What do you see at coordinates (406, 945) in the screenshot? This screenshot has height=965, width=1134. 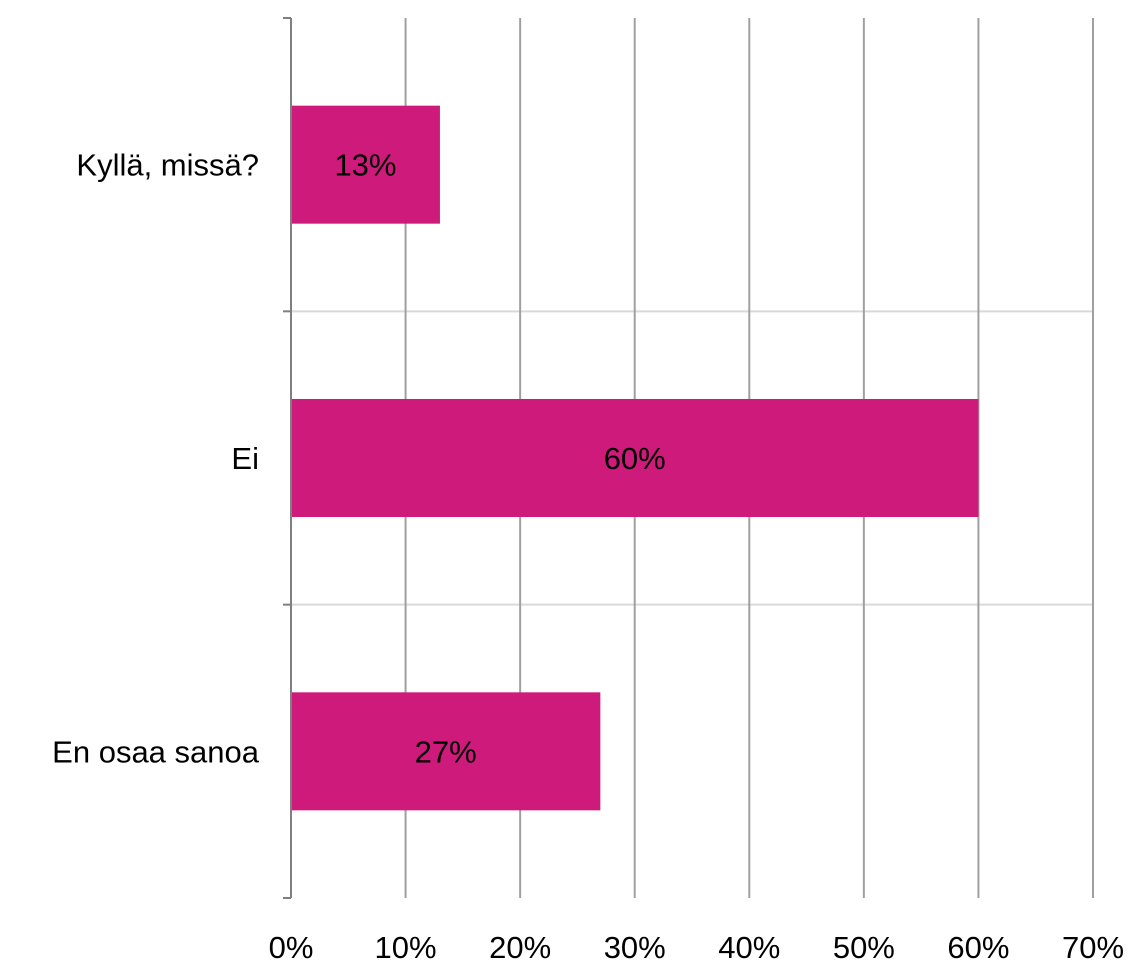 I see `x-tick-label: 10%` at bounding box center [406, 945].